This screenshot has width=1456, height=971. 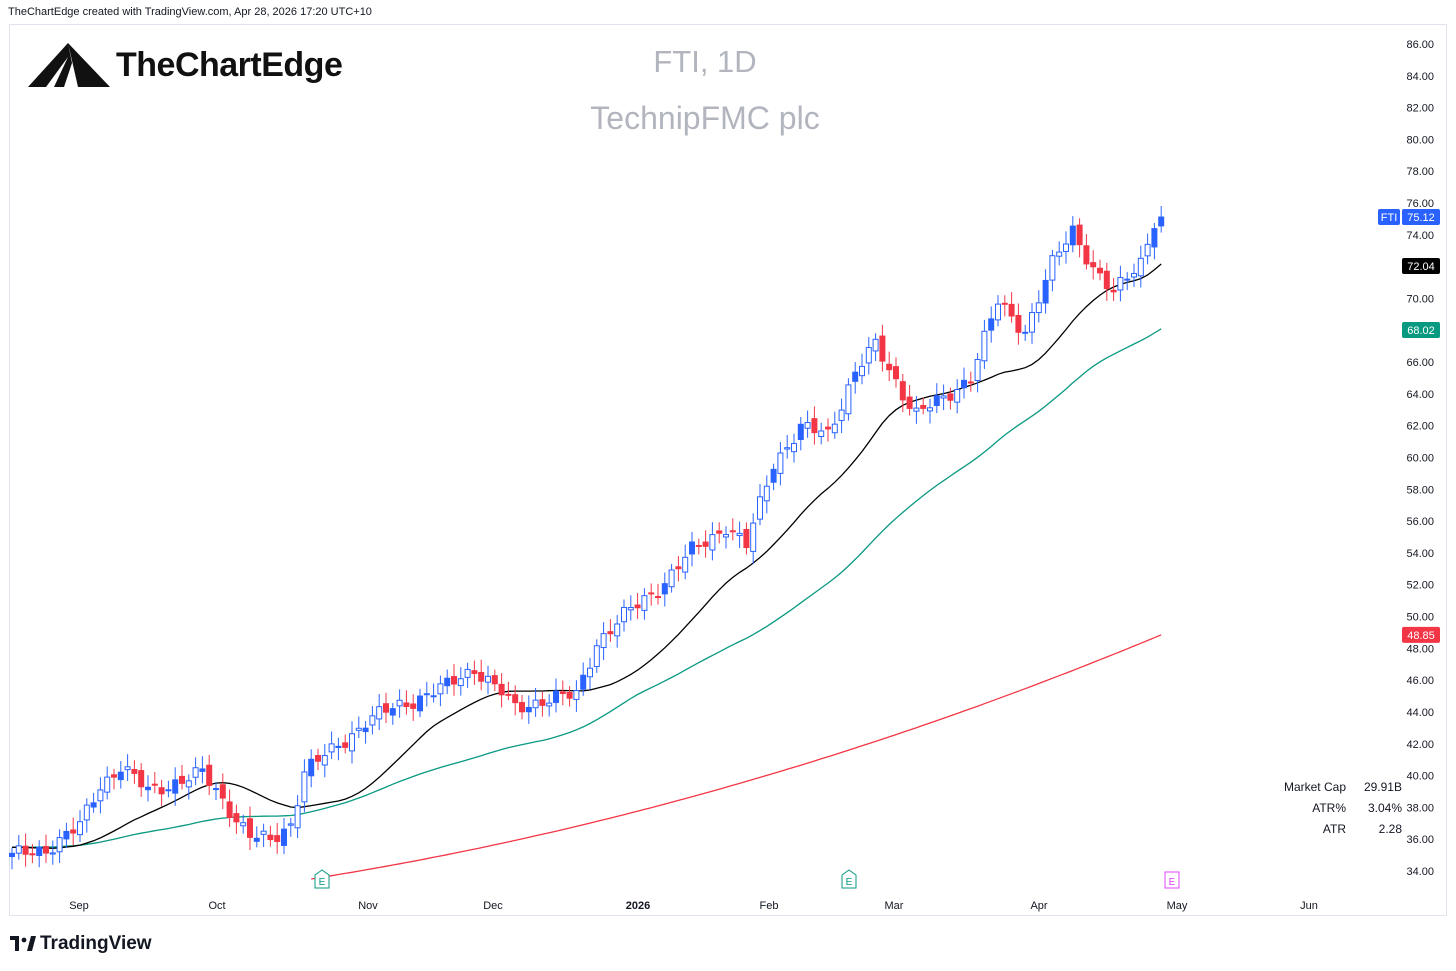 I want to click on y-tick-label: 58.00, so click(x=1420, y=490).